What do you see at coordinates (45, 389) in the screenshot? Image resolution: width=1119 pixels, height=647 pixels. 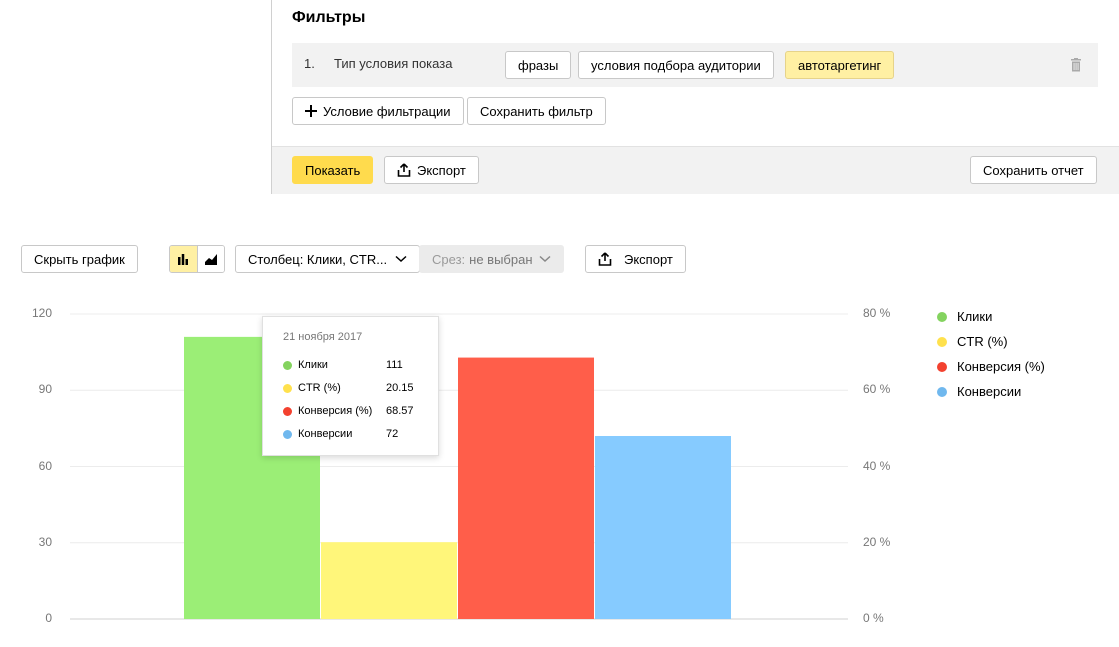 I see `left-tick-label: 90` at bounding box center [45, 389].